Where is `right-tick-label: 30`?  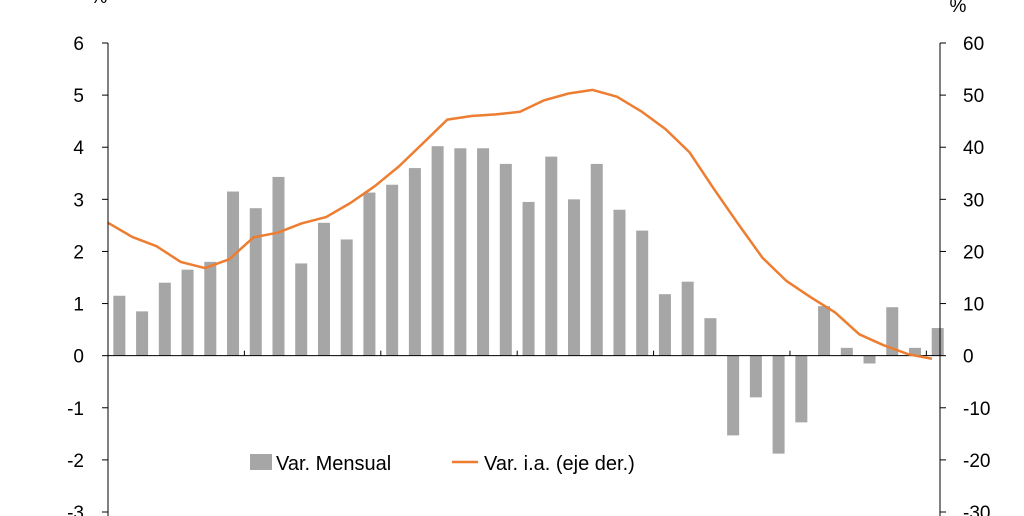 right-tick-label: 30 is located at coordinates (973, 200).